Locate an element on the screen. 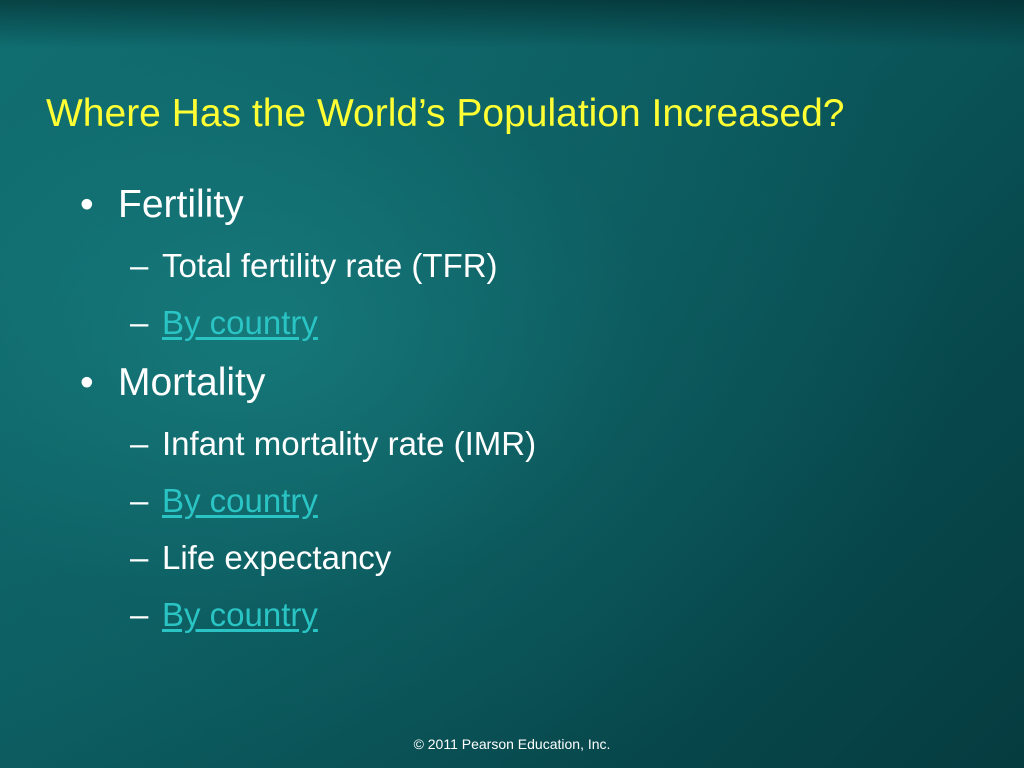 The image size is (1024, 768). subitem-fertility-by-country: – By country is located at coordinates (224, 322).